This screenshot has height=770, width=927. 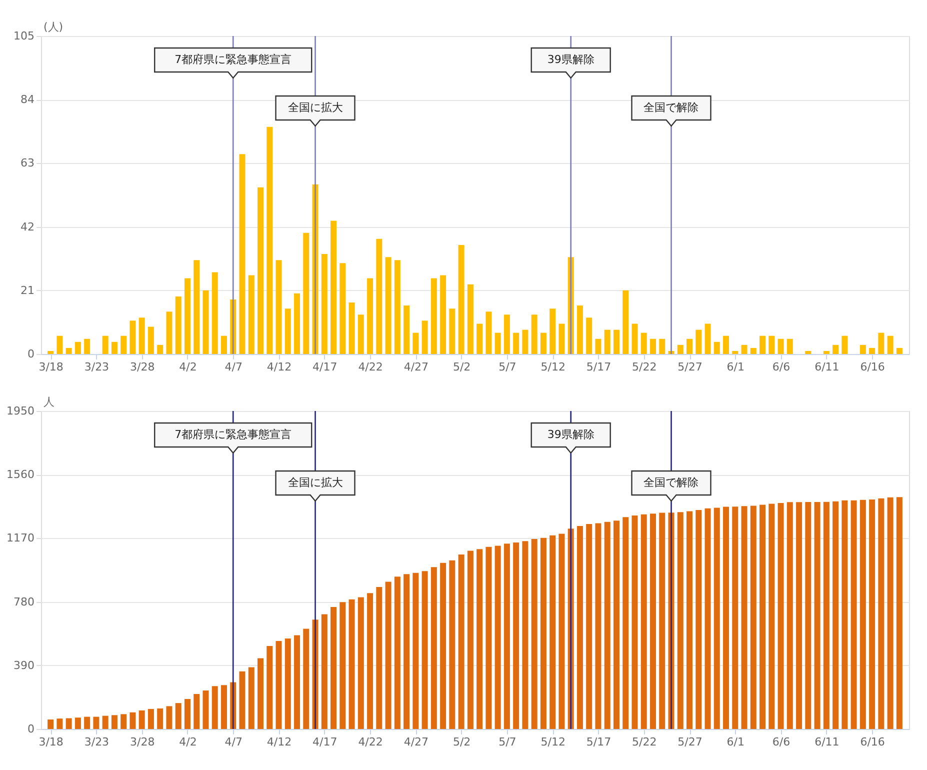 What do you see at coordinates (507, 742) in the screenshot?
I see `x-tick-label: 5/7` at bounding box center [507, 742].